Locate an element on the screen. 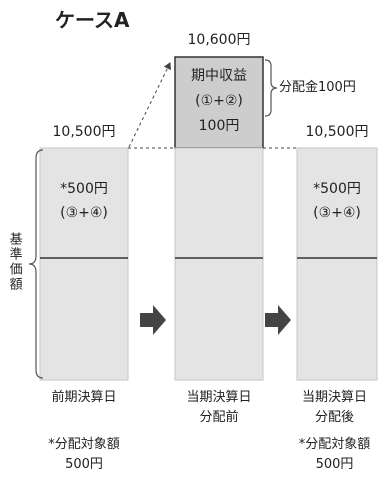 The width and height of the screenshot is (387, 478). previous-upper-formula: (③+④) is located at coordinates (84, 213).